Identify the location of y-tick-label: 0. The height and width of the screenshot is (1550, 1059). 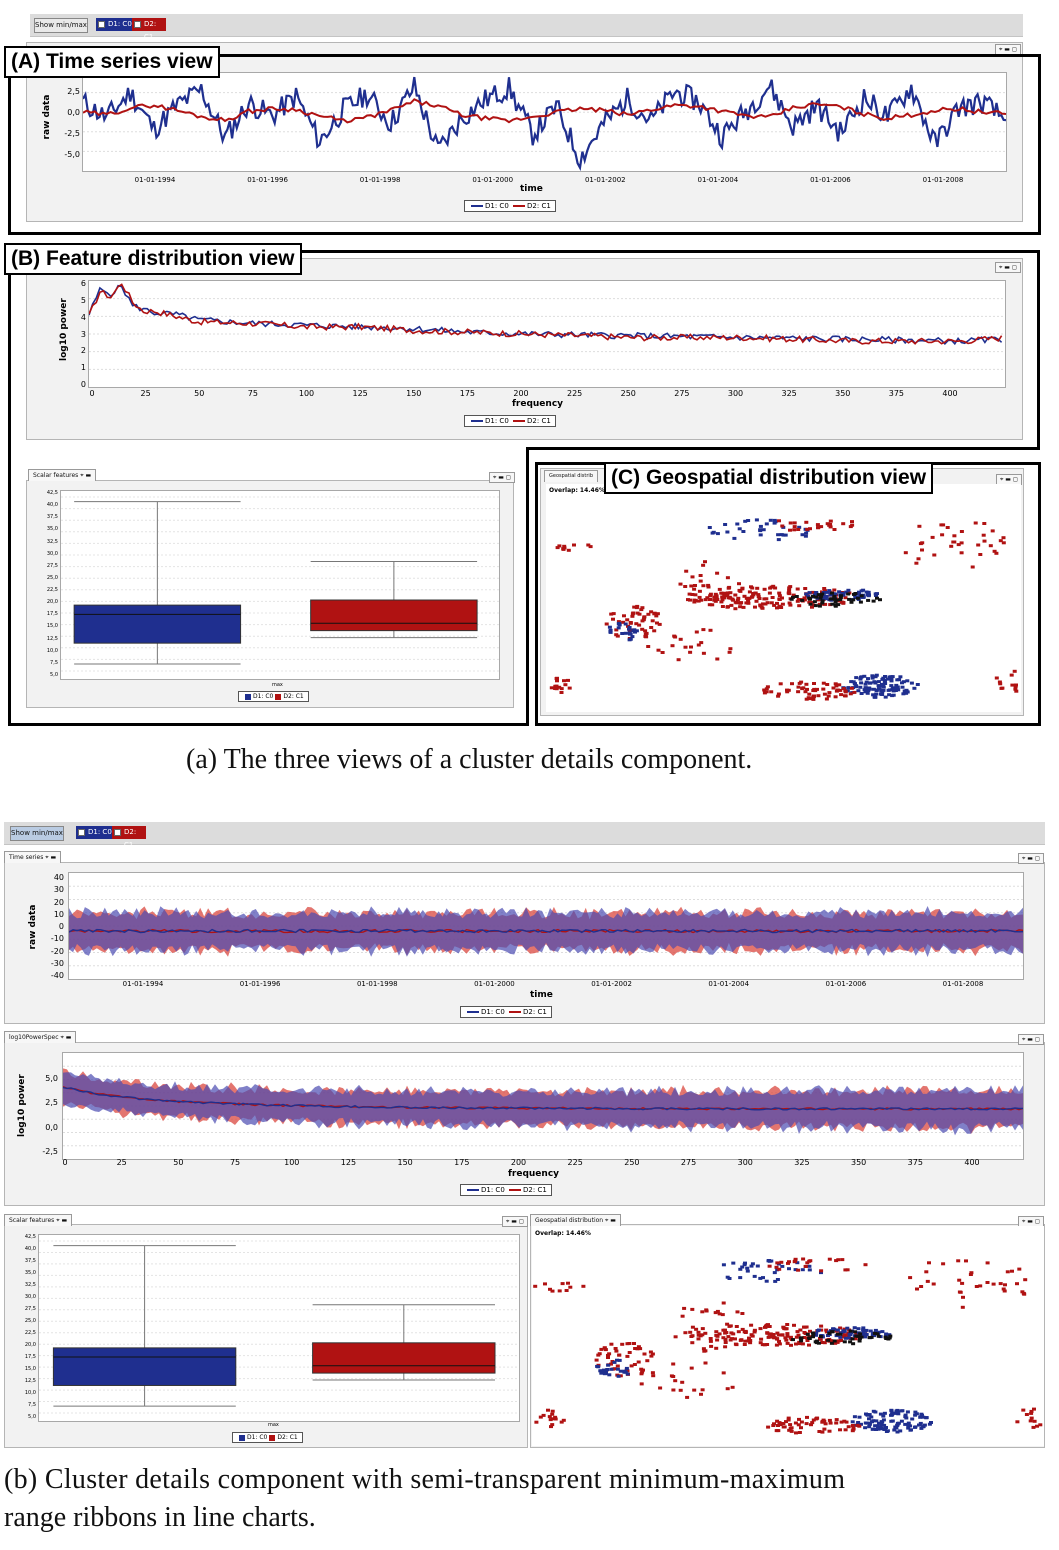
(83, 384).